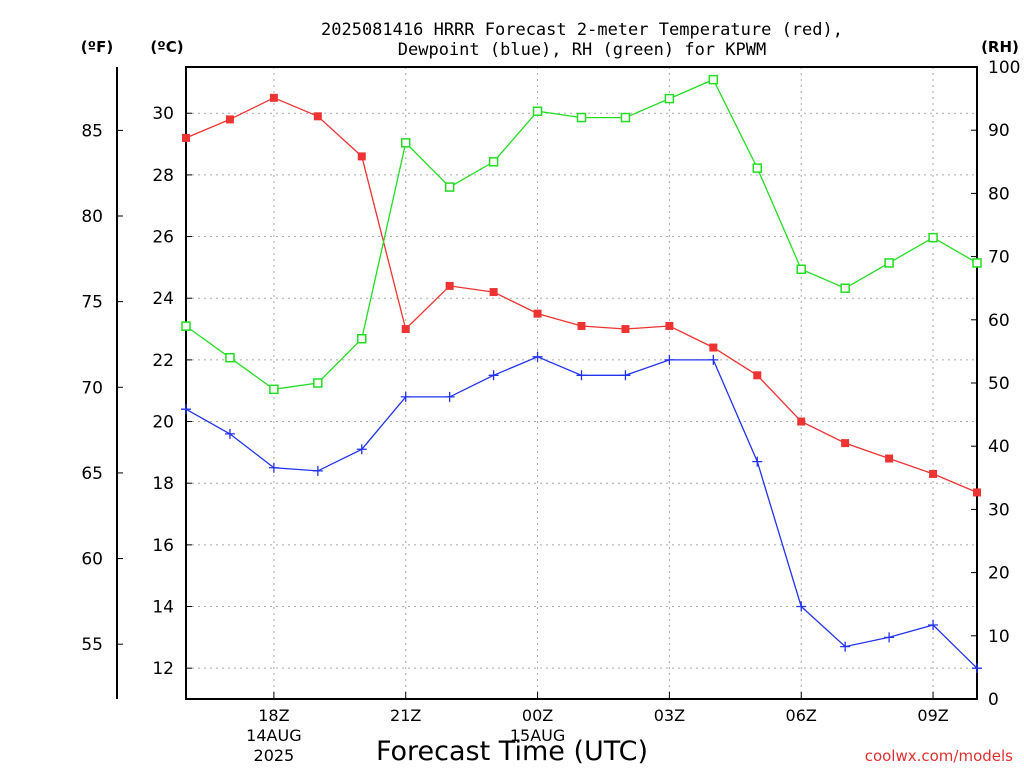 Image resolution: width=1024 pixels, height=768 pixels. Describe the element at coordinates (163, 669) in the screenshot. I see `celsius-tick-label: 12` at that location.